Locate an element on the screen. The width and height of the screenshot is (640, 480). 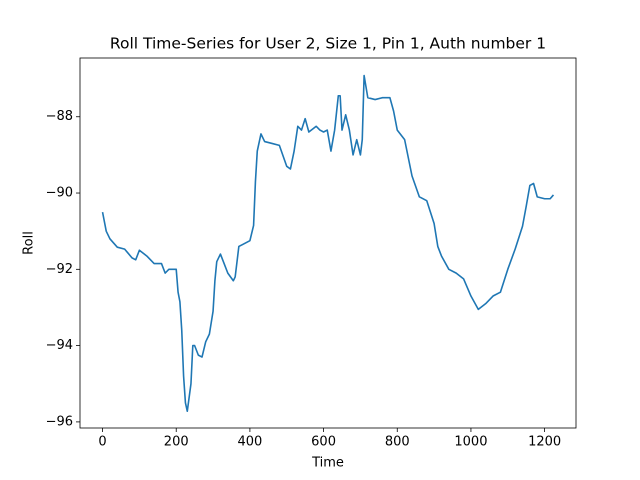
y-tick-label: −96 is located at coordinates (59, 421).